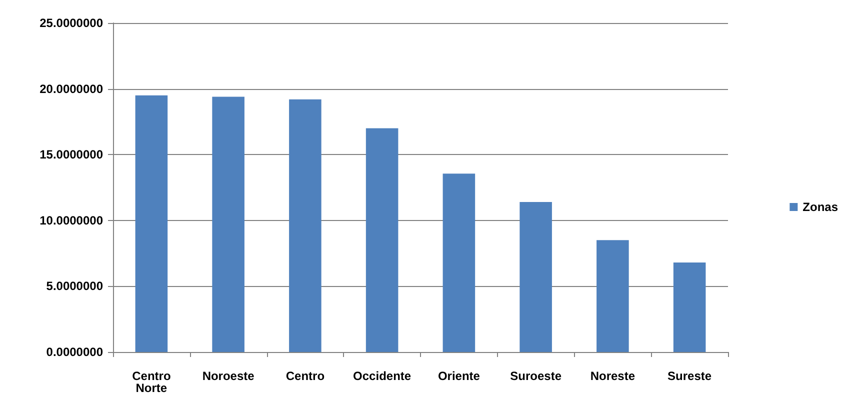  Describe the element at coordinates (75, 352) in the screenshot. I see `y-tick-label: 0.0000000` at that location.